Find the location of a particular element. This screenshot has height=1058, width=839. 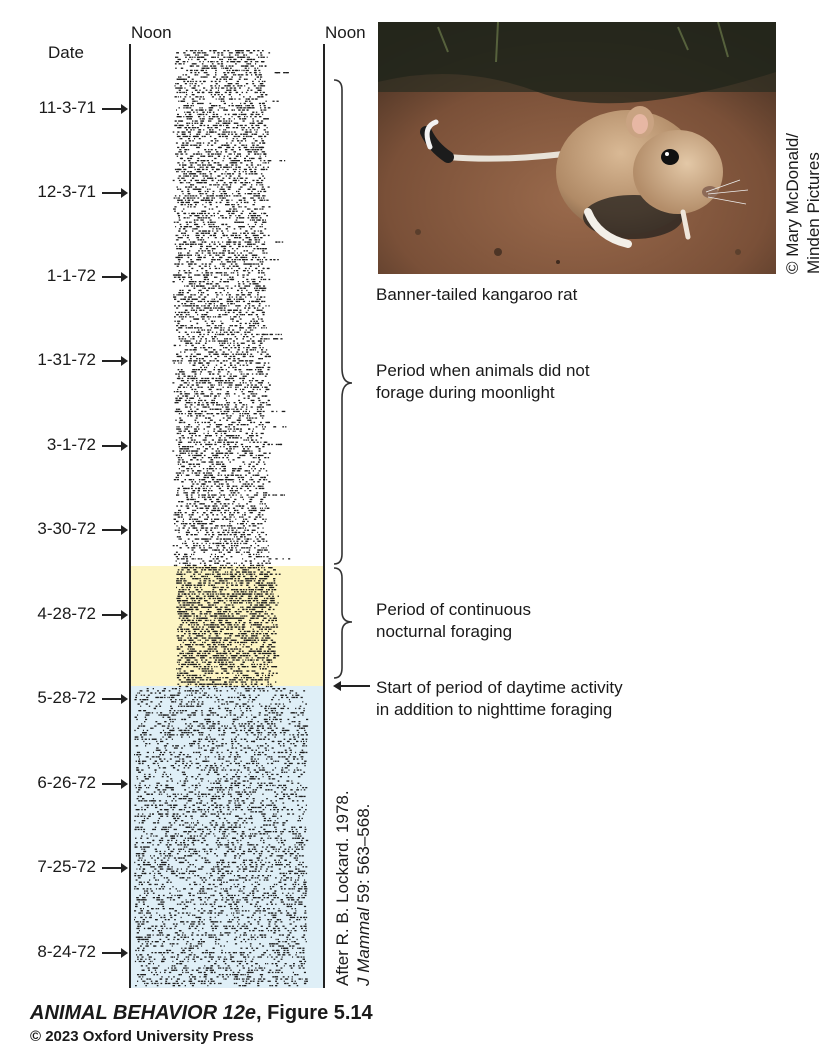

citation-line1: After R. B. Lockard. 1978. is located at coordinates (342, 888).